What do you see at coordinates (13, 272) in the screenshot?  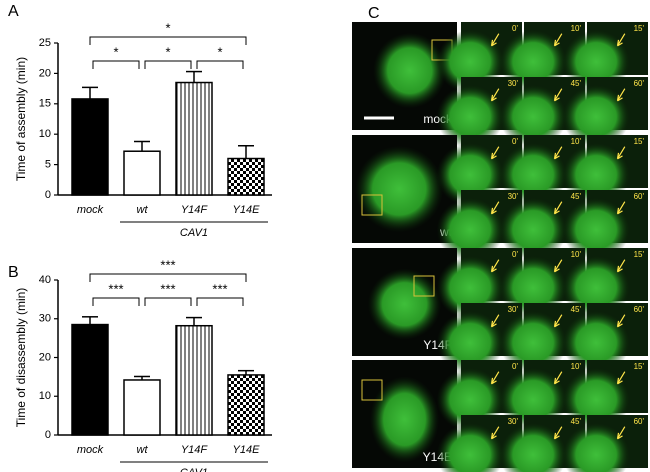 I see `panel-label: B` at bounding box center [13, 272].